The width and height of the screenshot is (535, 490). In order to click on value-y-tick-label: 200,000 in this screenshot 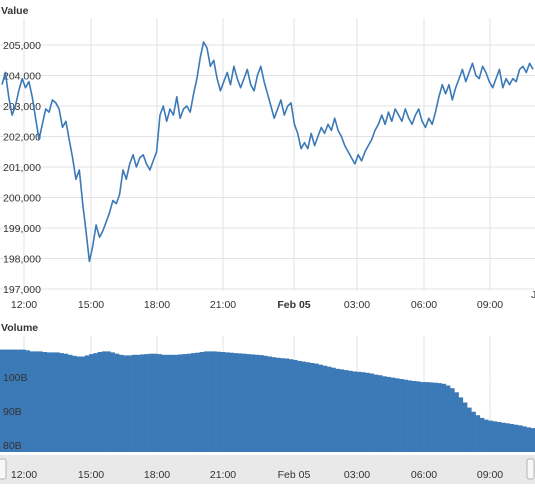, I will do `click(22, 199)`.